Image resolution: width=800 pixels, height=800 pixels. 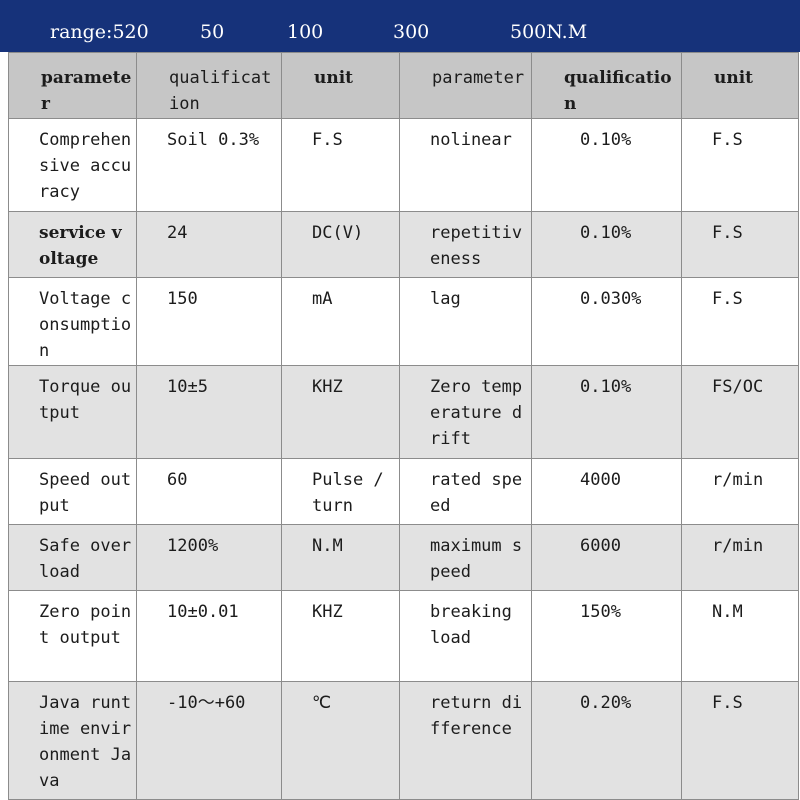 I want to click on qualification-cell: 60, so click(x=209, y=491).